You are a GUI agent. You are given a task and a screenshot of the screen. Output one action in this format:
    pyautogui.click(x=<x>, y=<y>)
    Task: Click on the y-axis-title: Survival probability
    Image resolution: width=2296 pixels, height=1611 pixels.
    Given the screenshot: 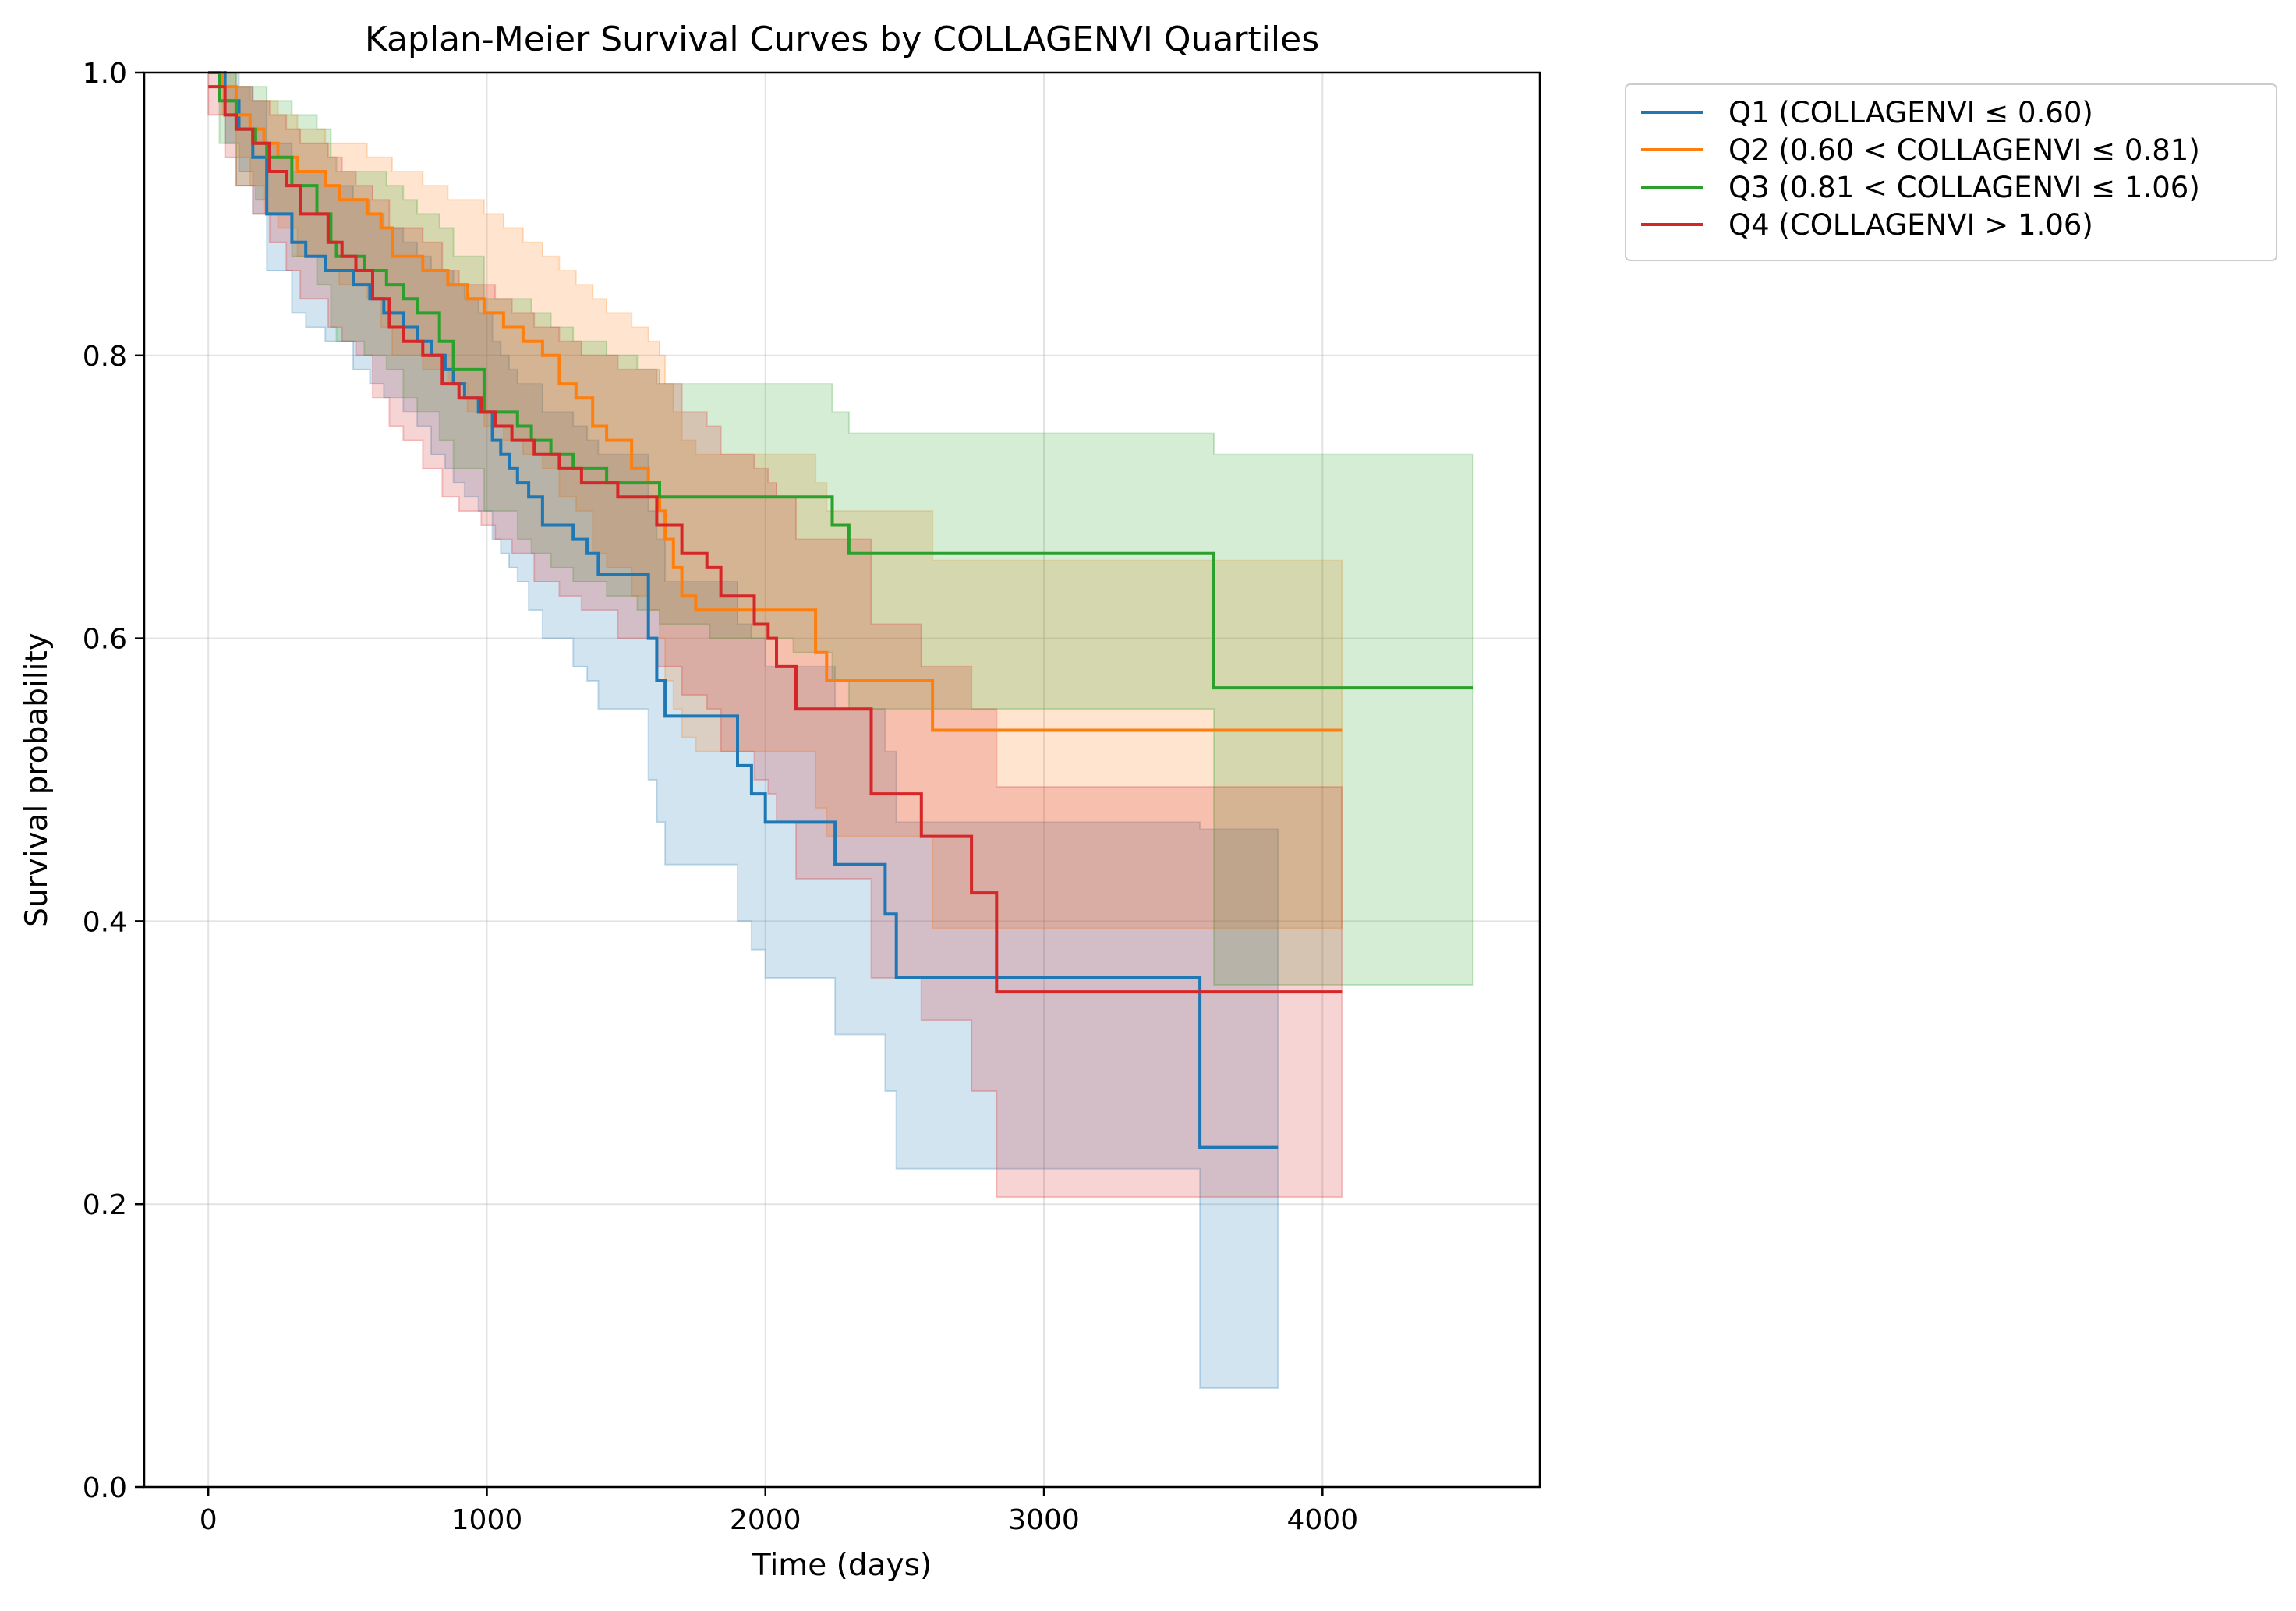 What is the action you would take?
    pyautogui.click(x=37, y=780)
    